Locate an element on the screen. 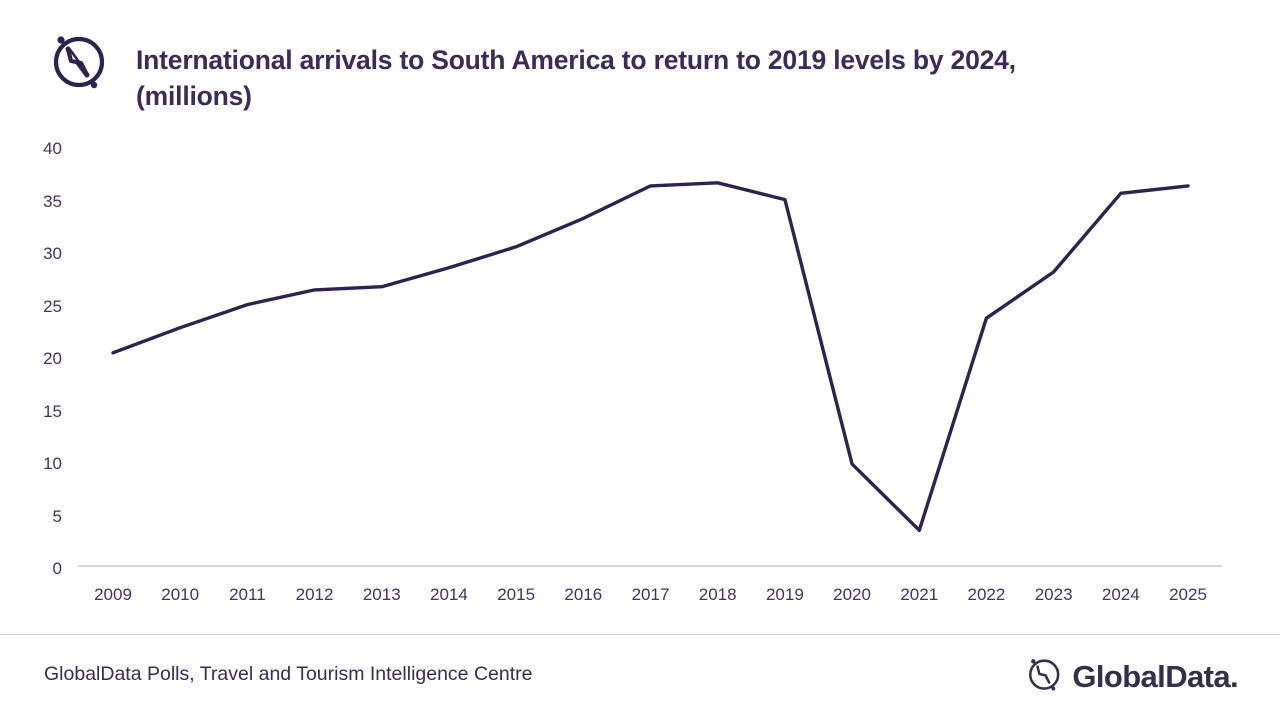  x-tick-label: 2020 is located at coordinates (852, 594).